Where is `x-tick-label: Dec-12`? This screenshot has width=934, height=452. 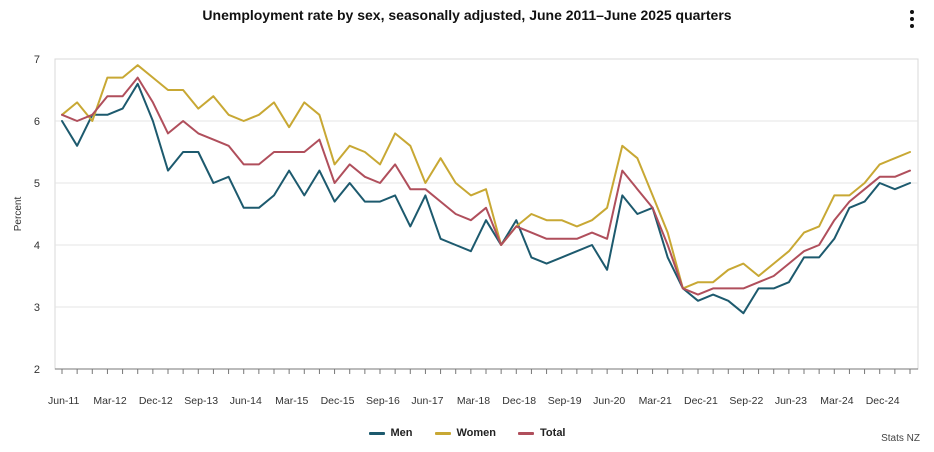
x-tick-label: Dec-12 is located at coordinates (156, 401).